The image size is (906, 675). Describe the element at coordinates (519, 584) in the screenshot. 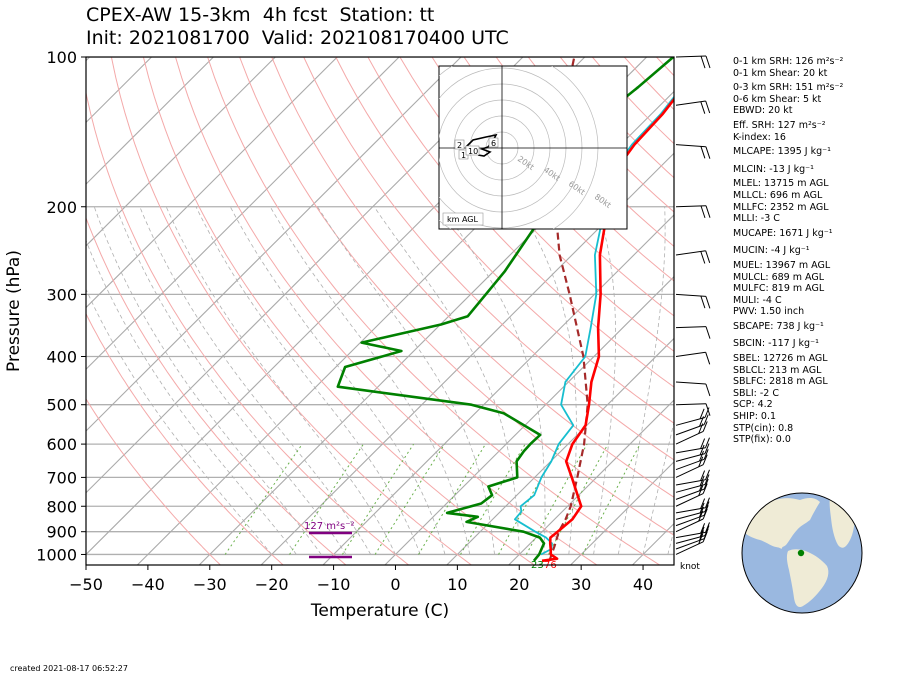

I see `x-tick-label: 20` at that location.